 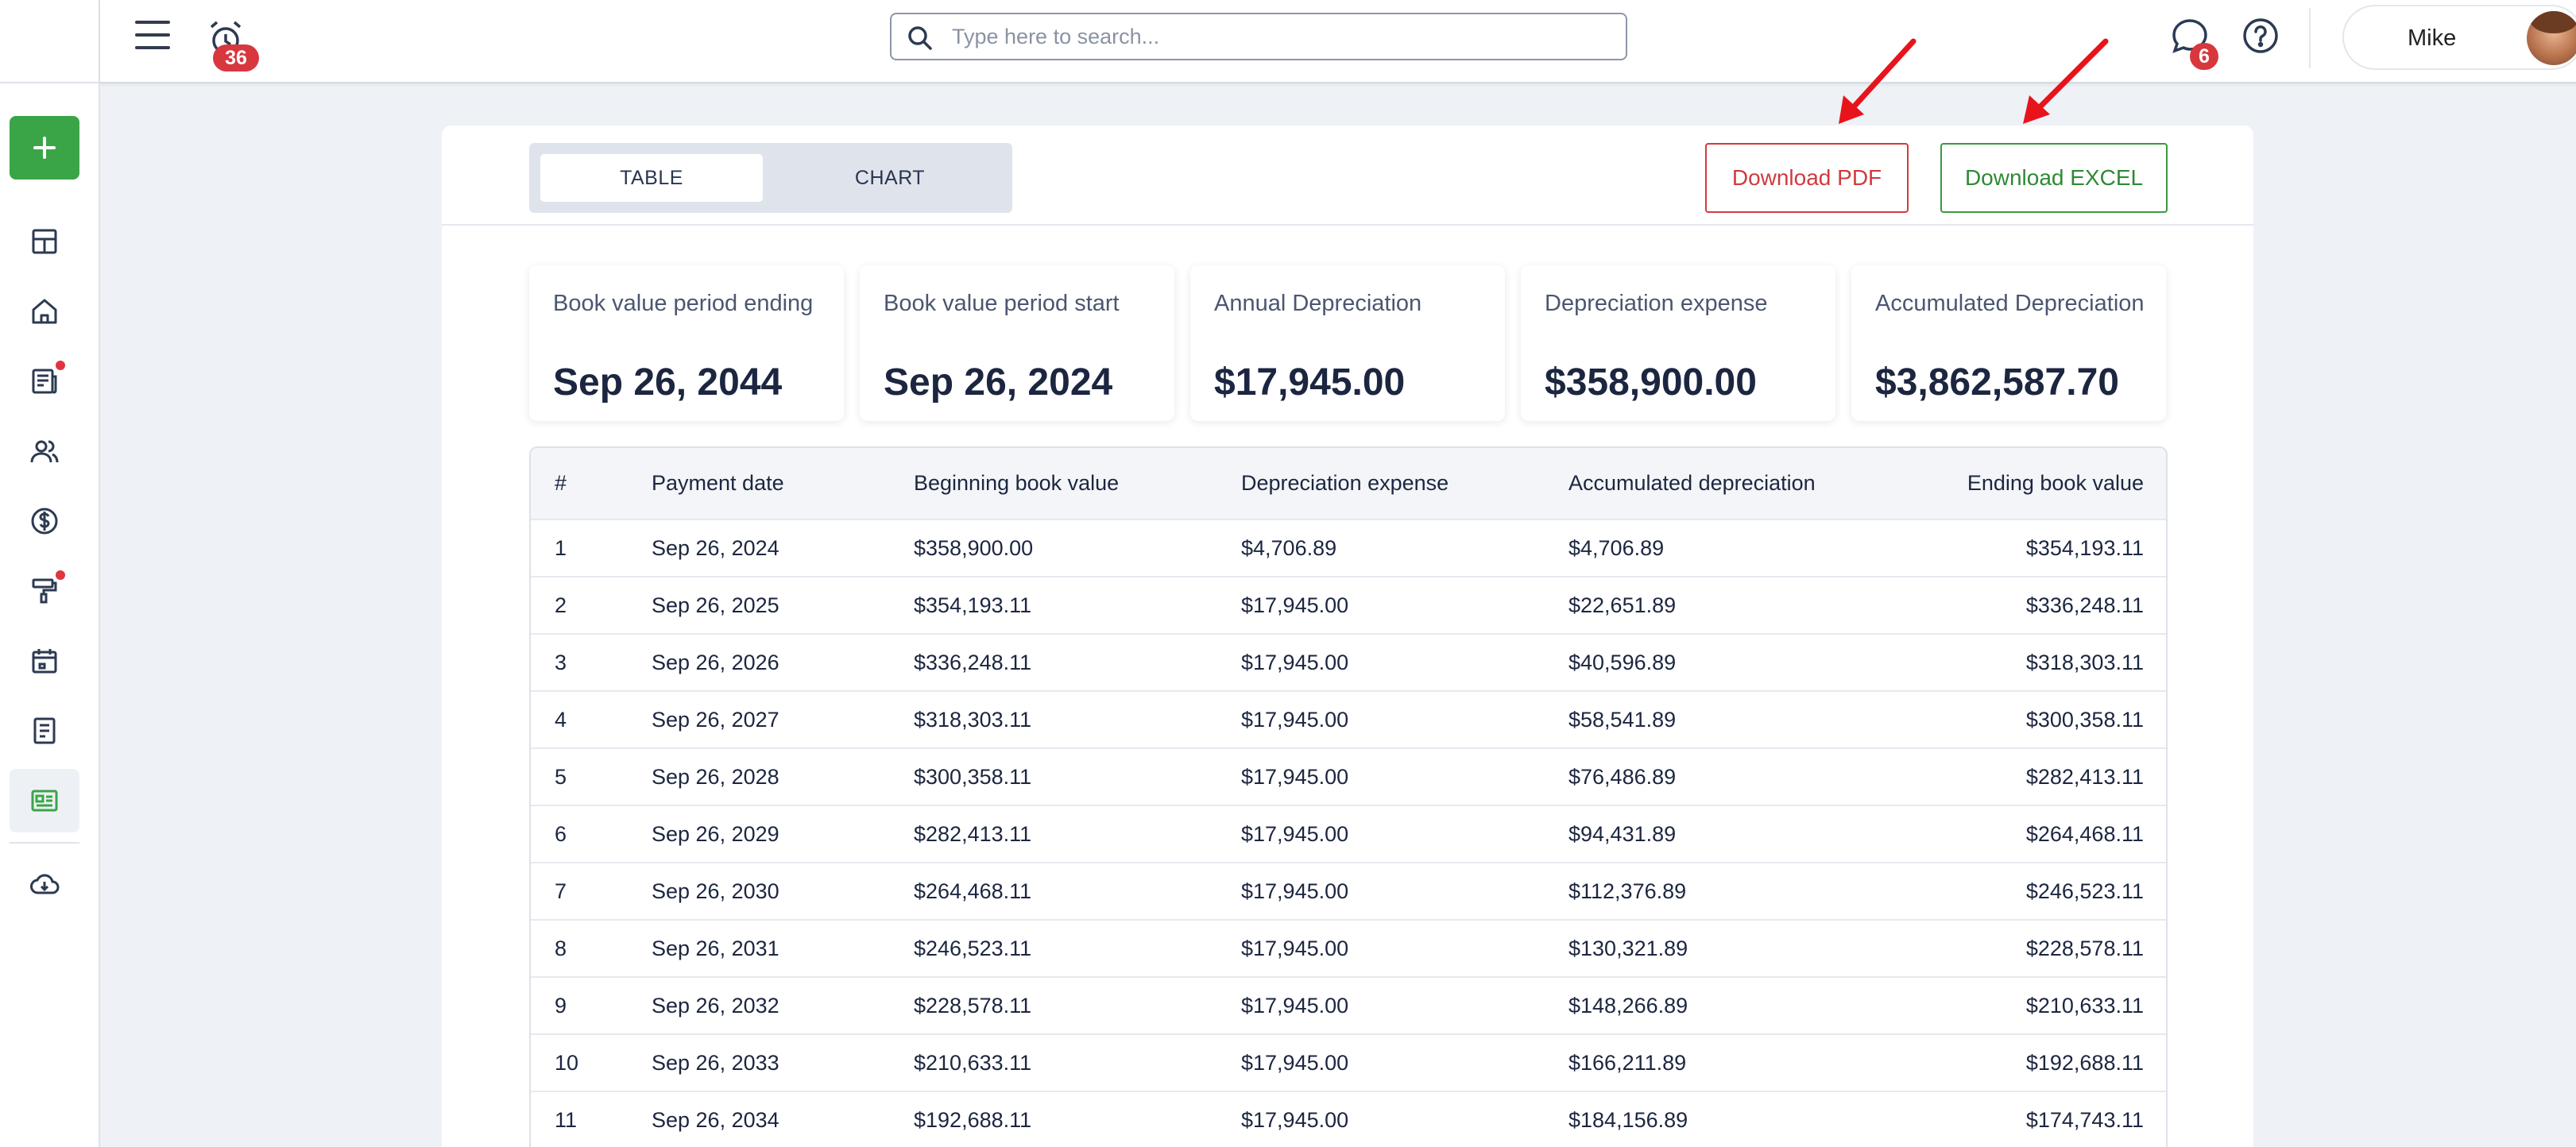 What do you see at coordinates (2459, 37) in the screenshot?
I see `user-menu: Mike` at bounding box center [2459, 37].